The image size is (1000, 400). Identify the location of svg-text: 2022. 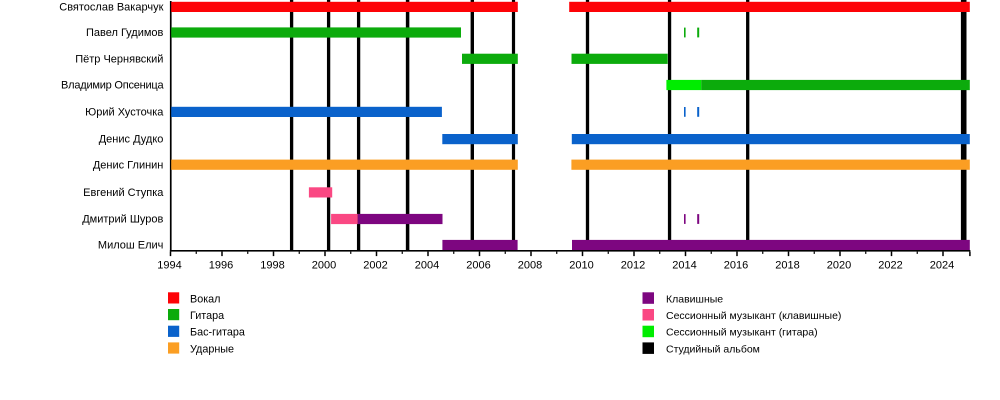
(890, 266).